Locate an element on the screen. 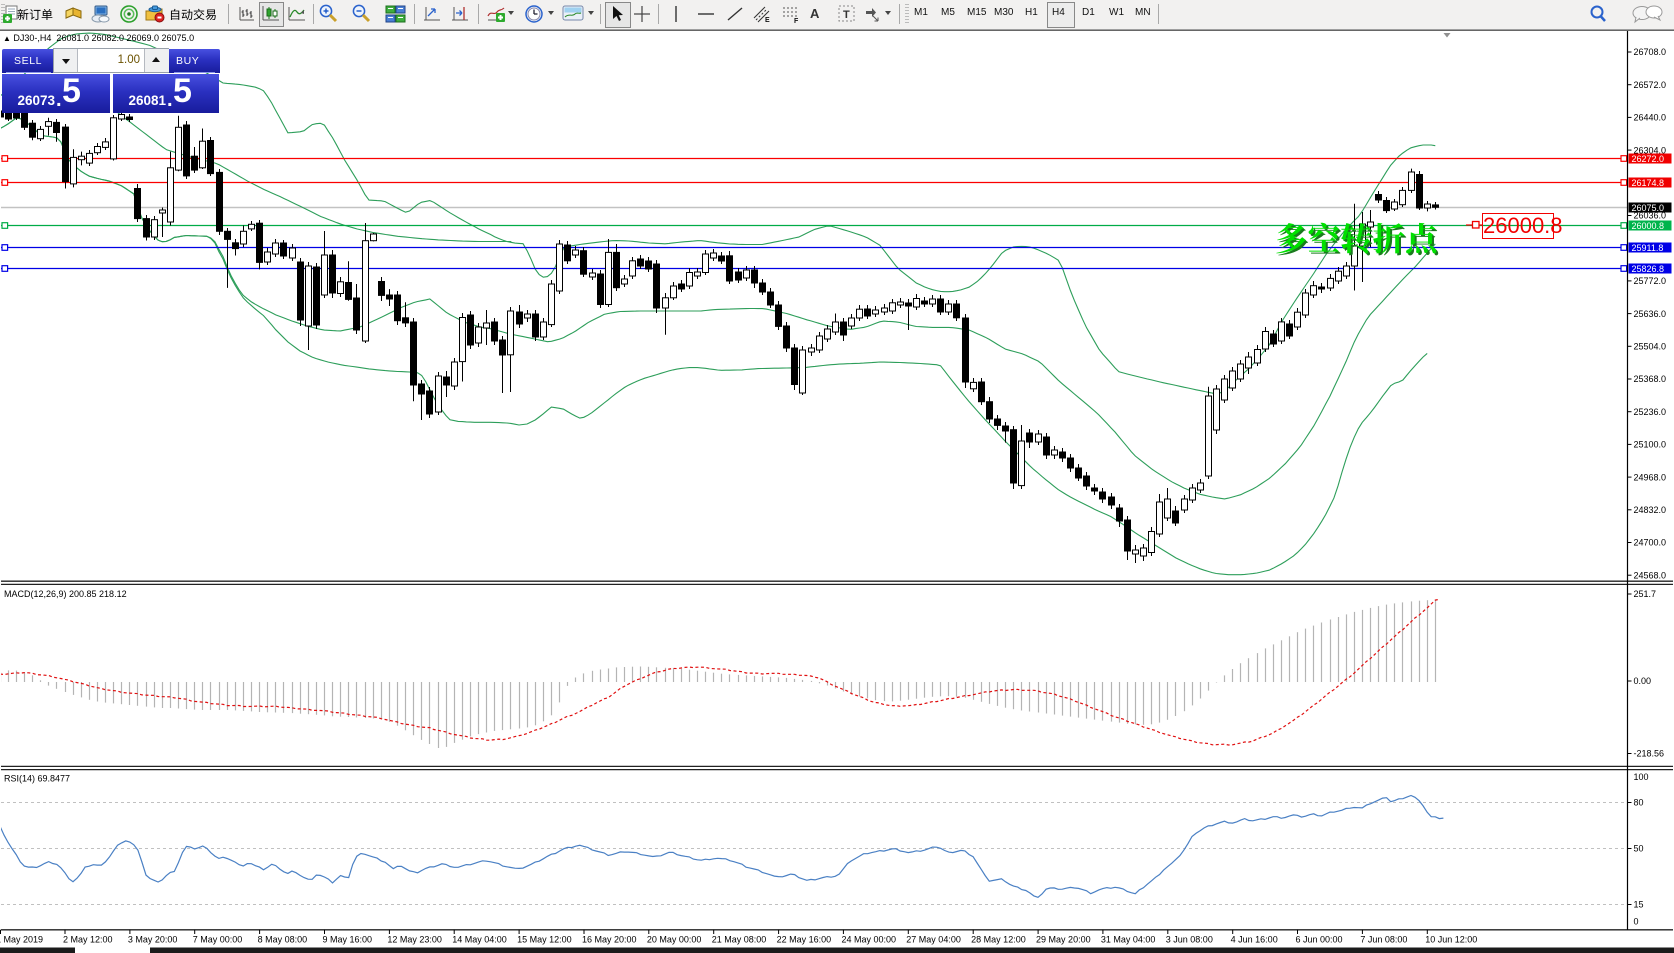  svg-text: 25826.8 is located at coordinates (1648, 269).